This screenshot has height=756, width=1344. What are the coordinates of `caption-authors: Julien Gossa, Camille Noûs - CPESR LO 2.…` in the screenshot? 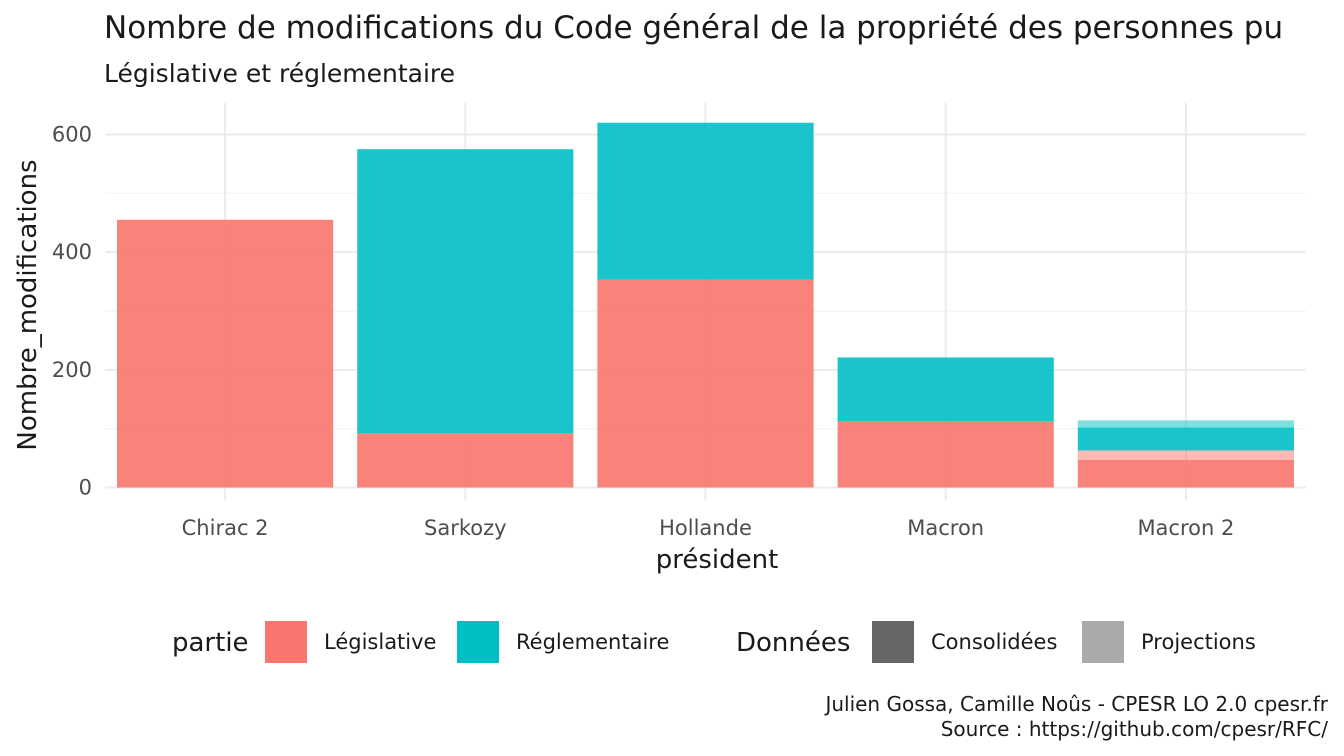 It's located at (1075, 704).